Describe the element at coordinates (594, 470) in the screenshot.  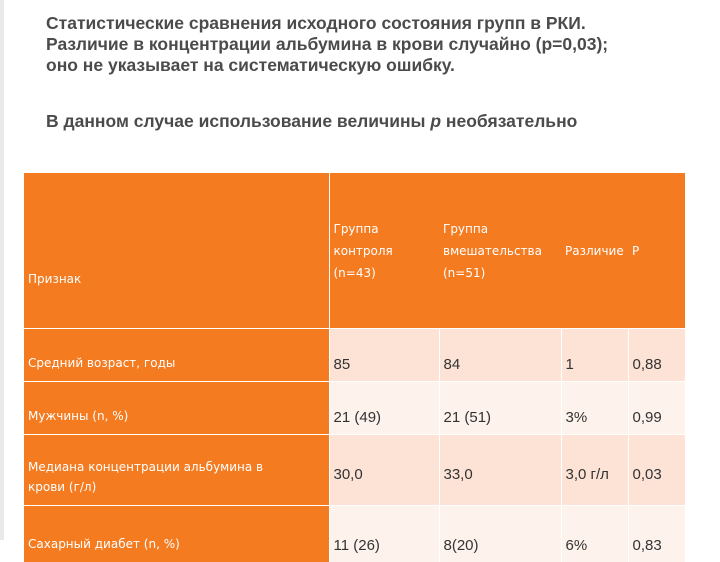
I see `cell-difference: 3,0 г/л` at that location.